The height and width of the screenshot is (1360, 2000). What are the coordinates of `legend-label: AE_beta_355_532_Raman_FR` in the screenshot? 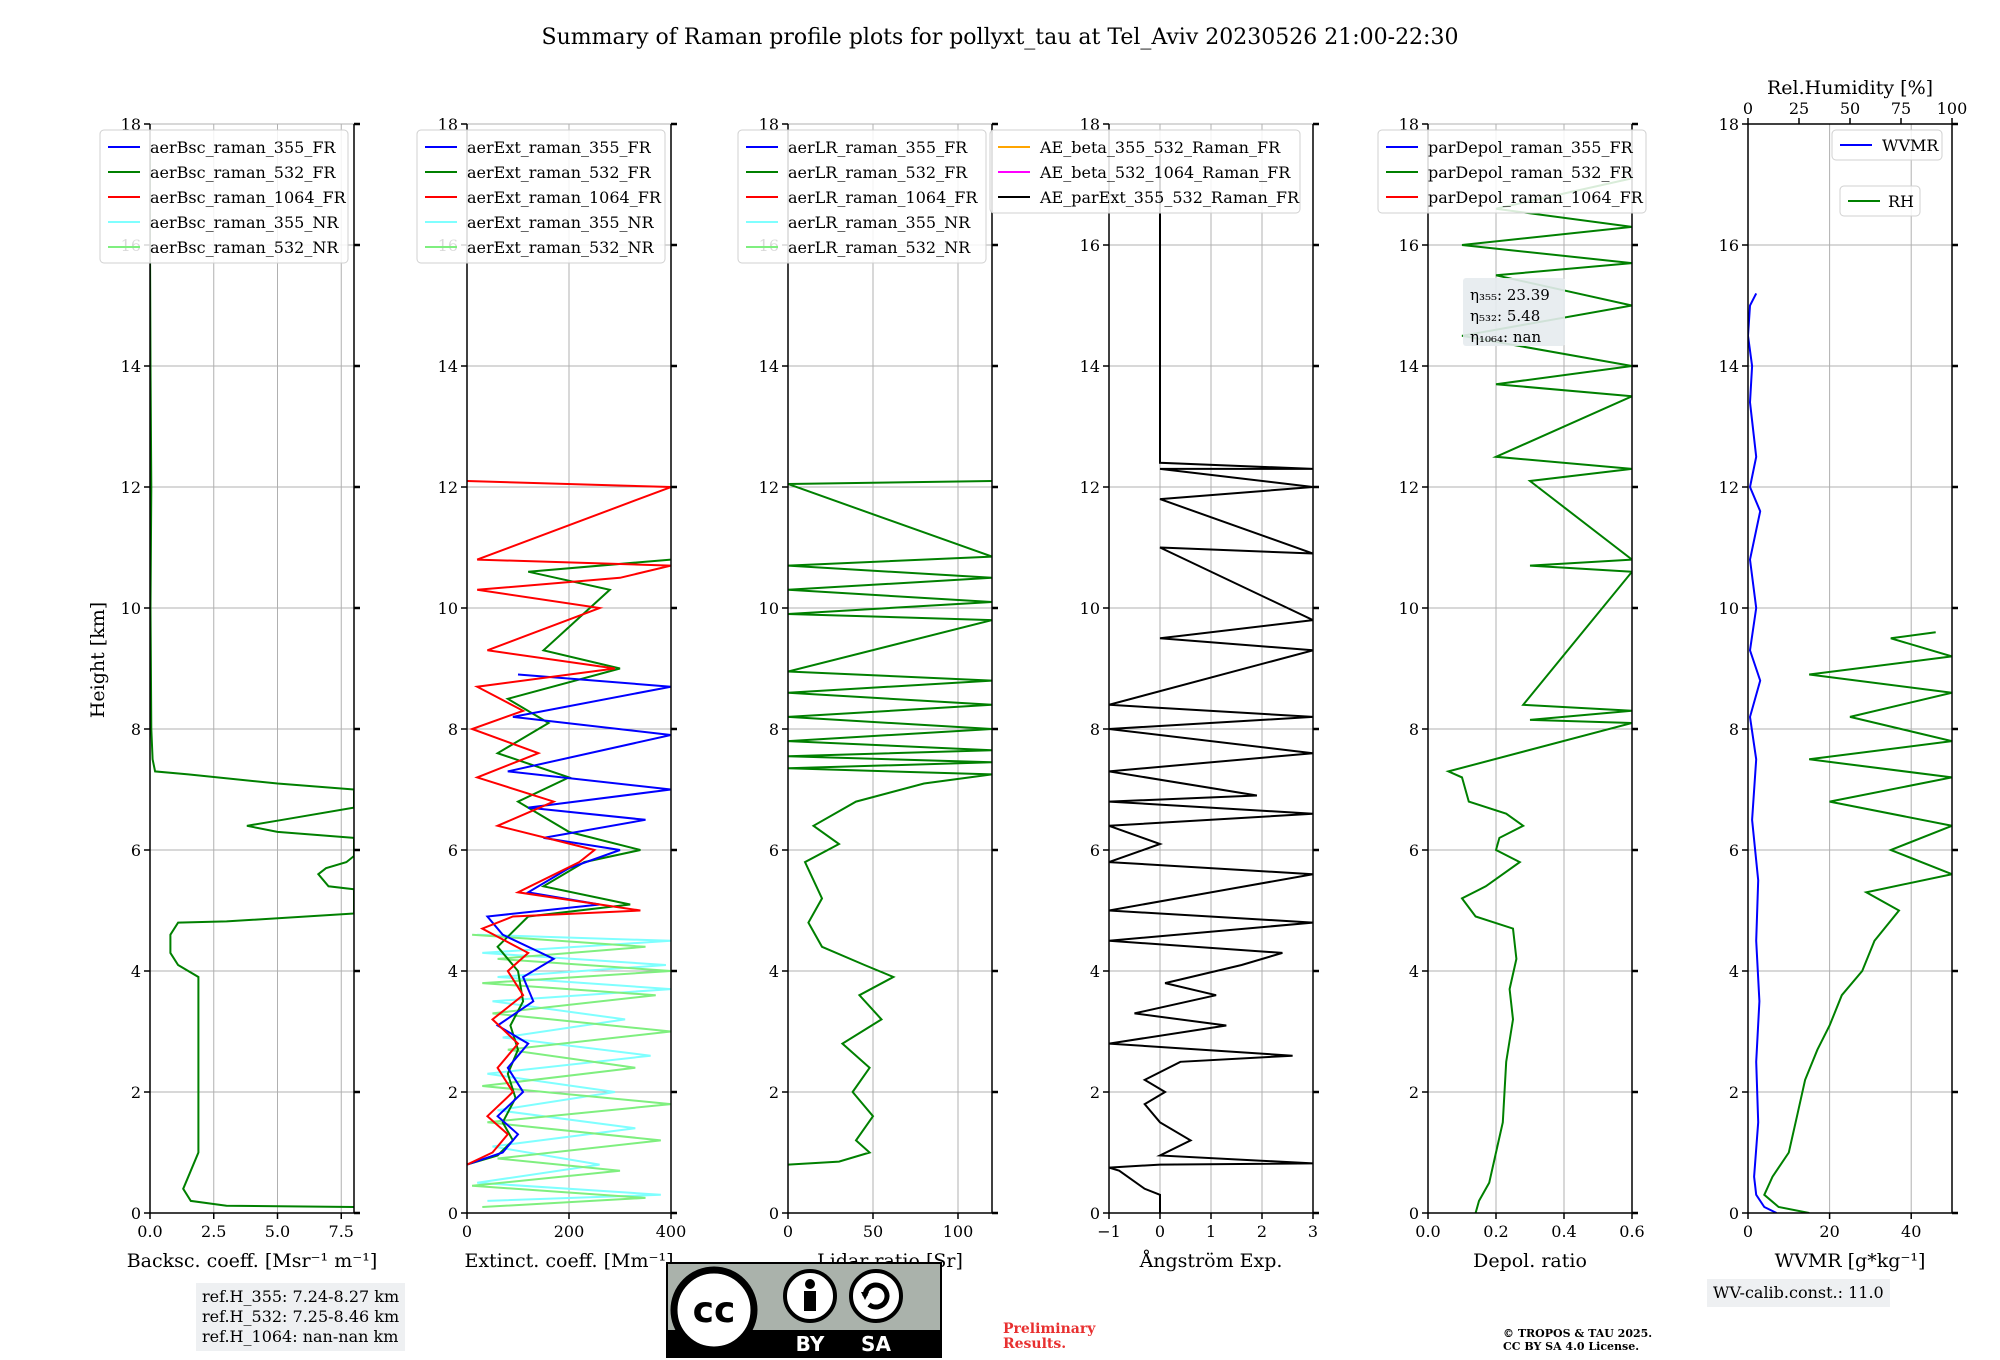 It's located at (1160, 147).